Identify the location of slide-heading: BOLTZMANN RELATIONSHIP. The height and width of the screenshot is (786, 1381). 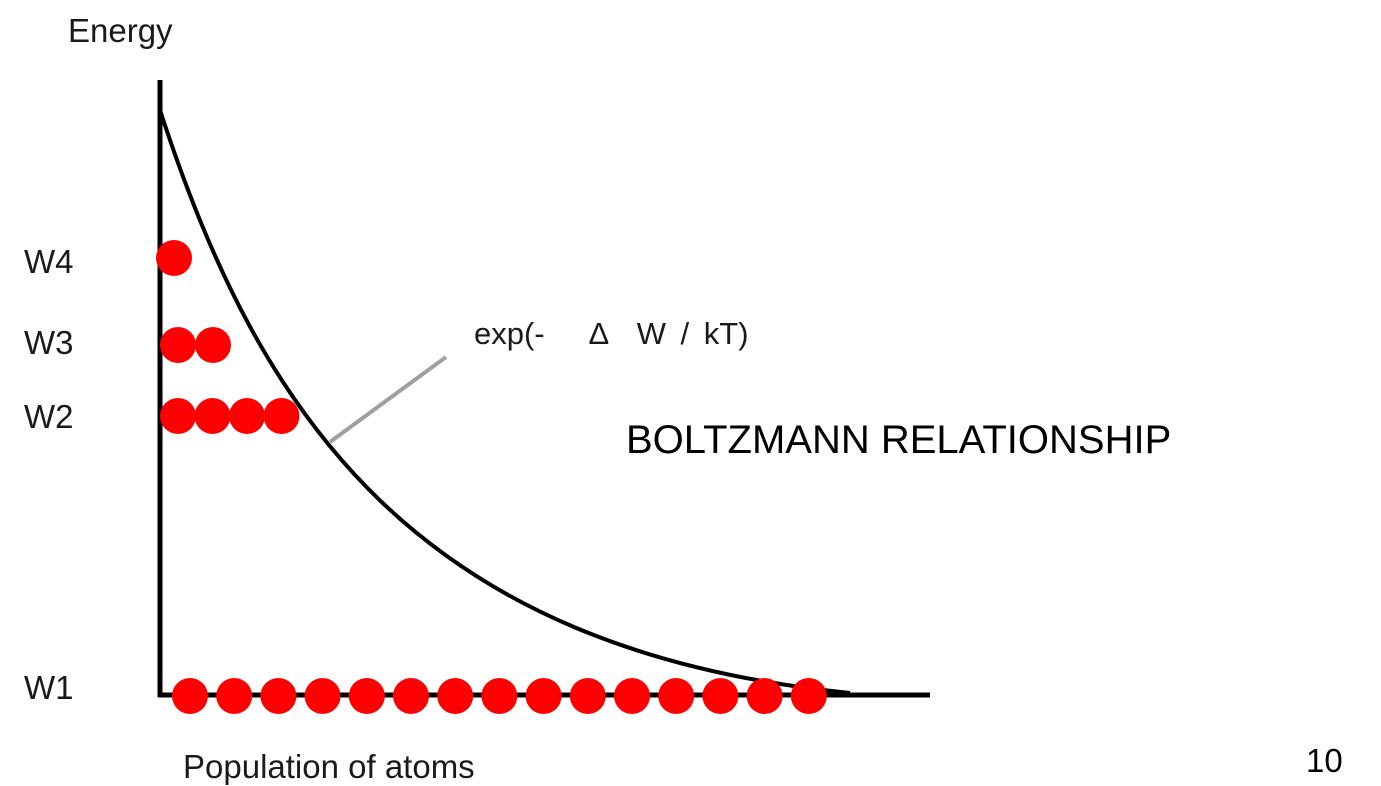
(899, 440).